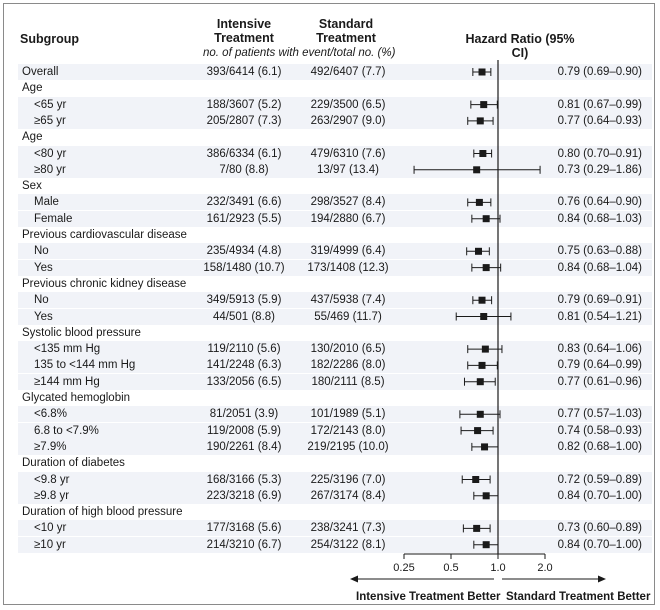  I want to click on subgroup-label: <65 yr, so click(50, 104).